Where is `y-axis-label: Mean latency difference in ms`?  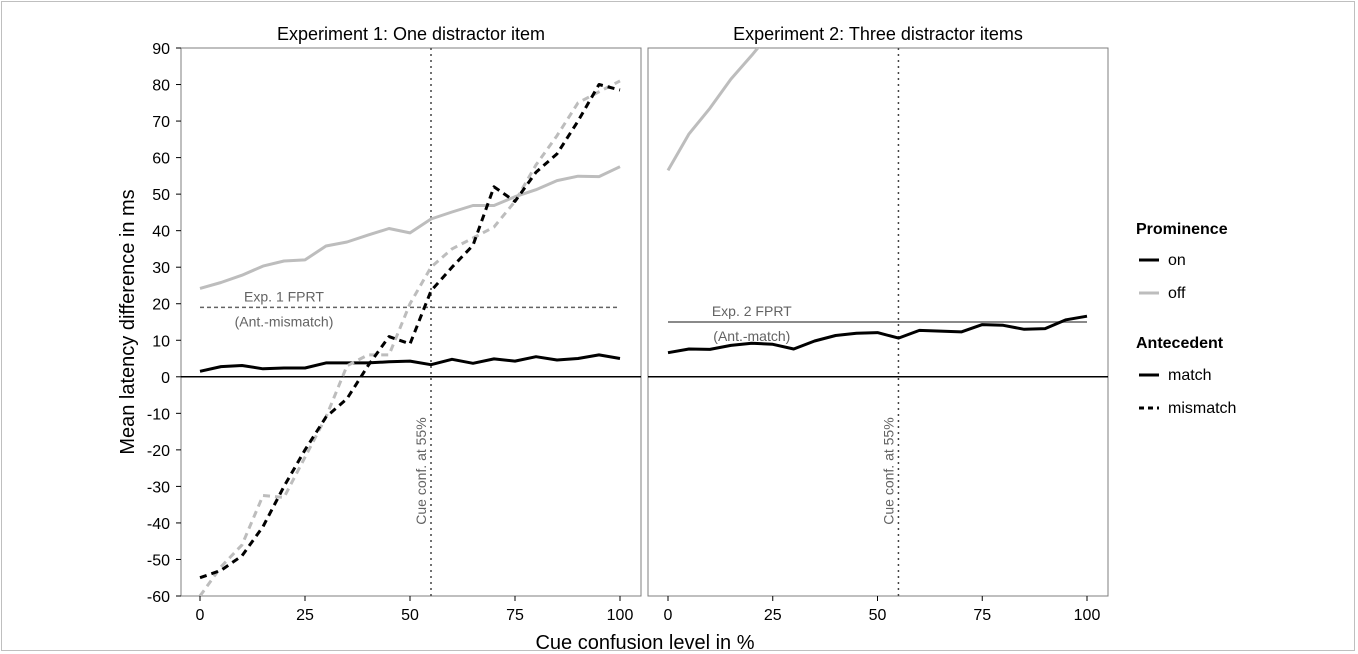 y-axis-label: Mean latency difference in ms is located at coordinates (128, 321).